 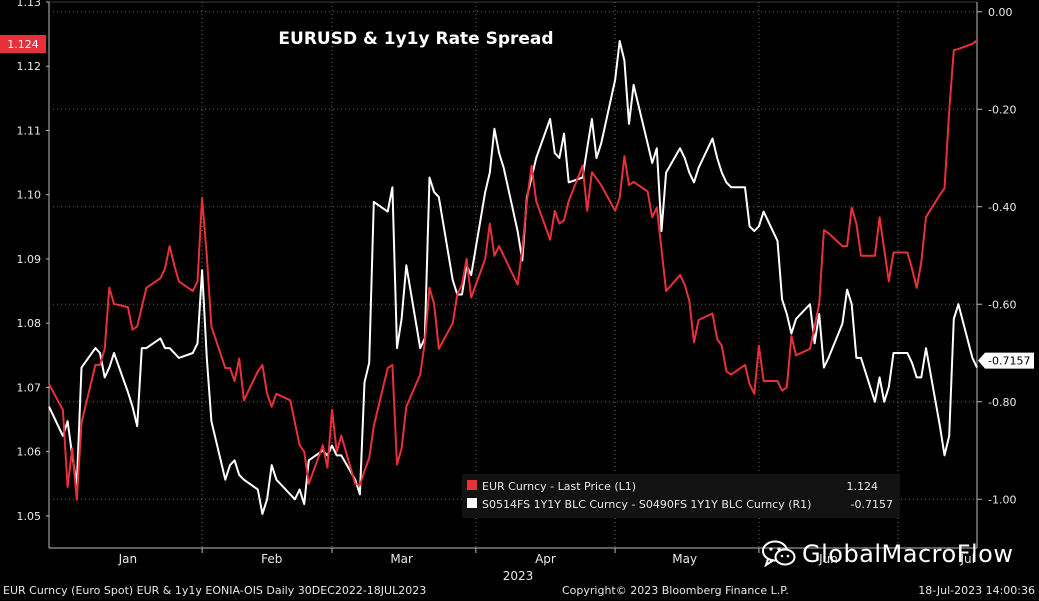 I want to click on left-last-value: 1.124, so click(x=23, y=44).